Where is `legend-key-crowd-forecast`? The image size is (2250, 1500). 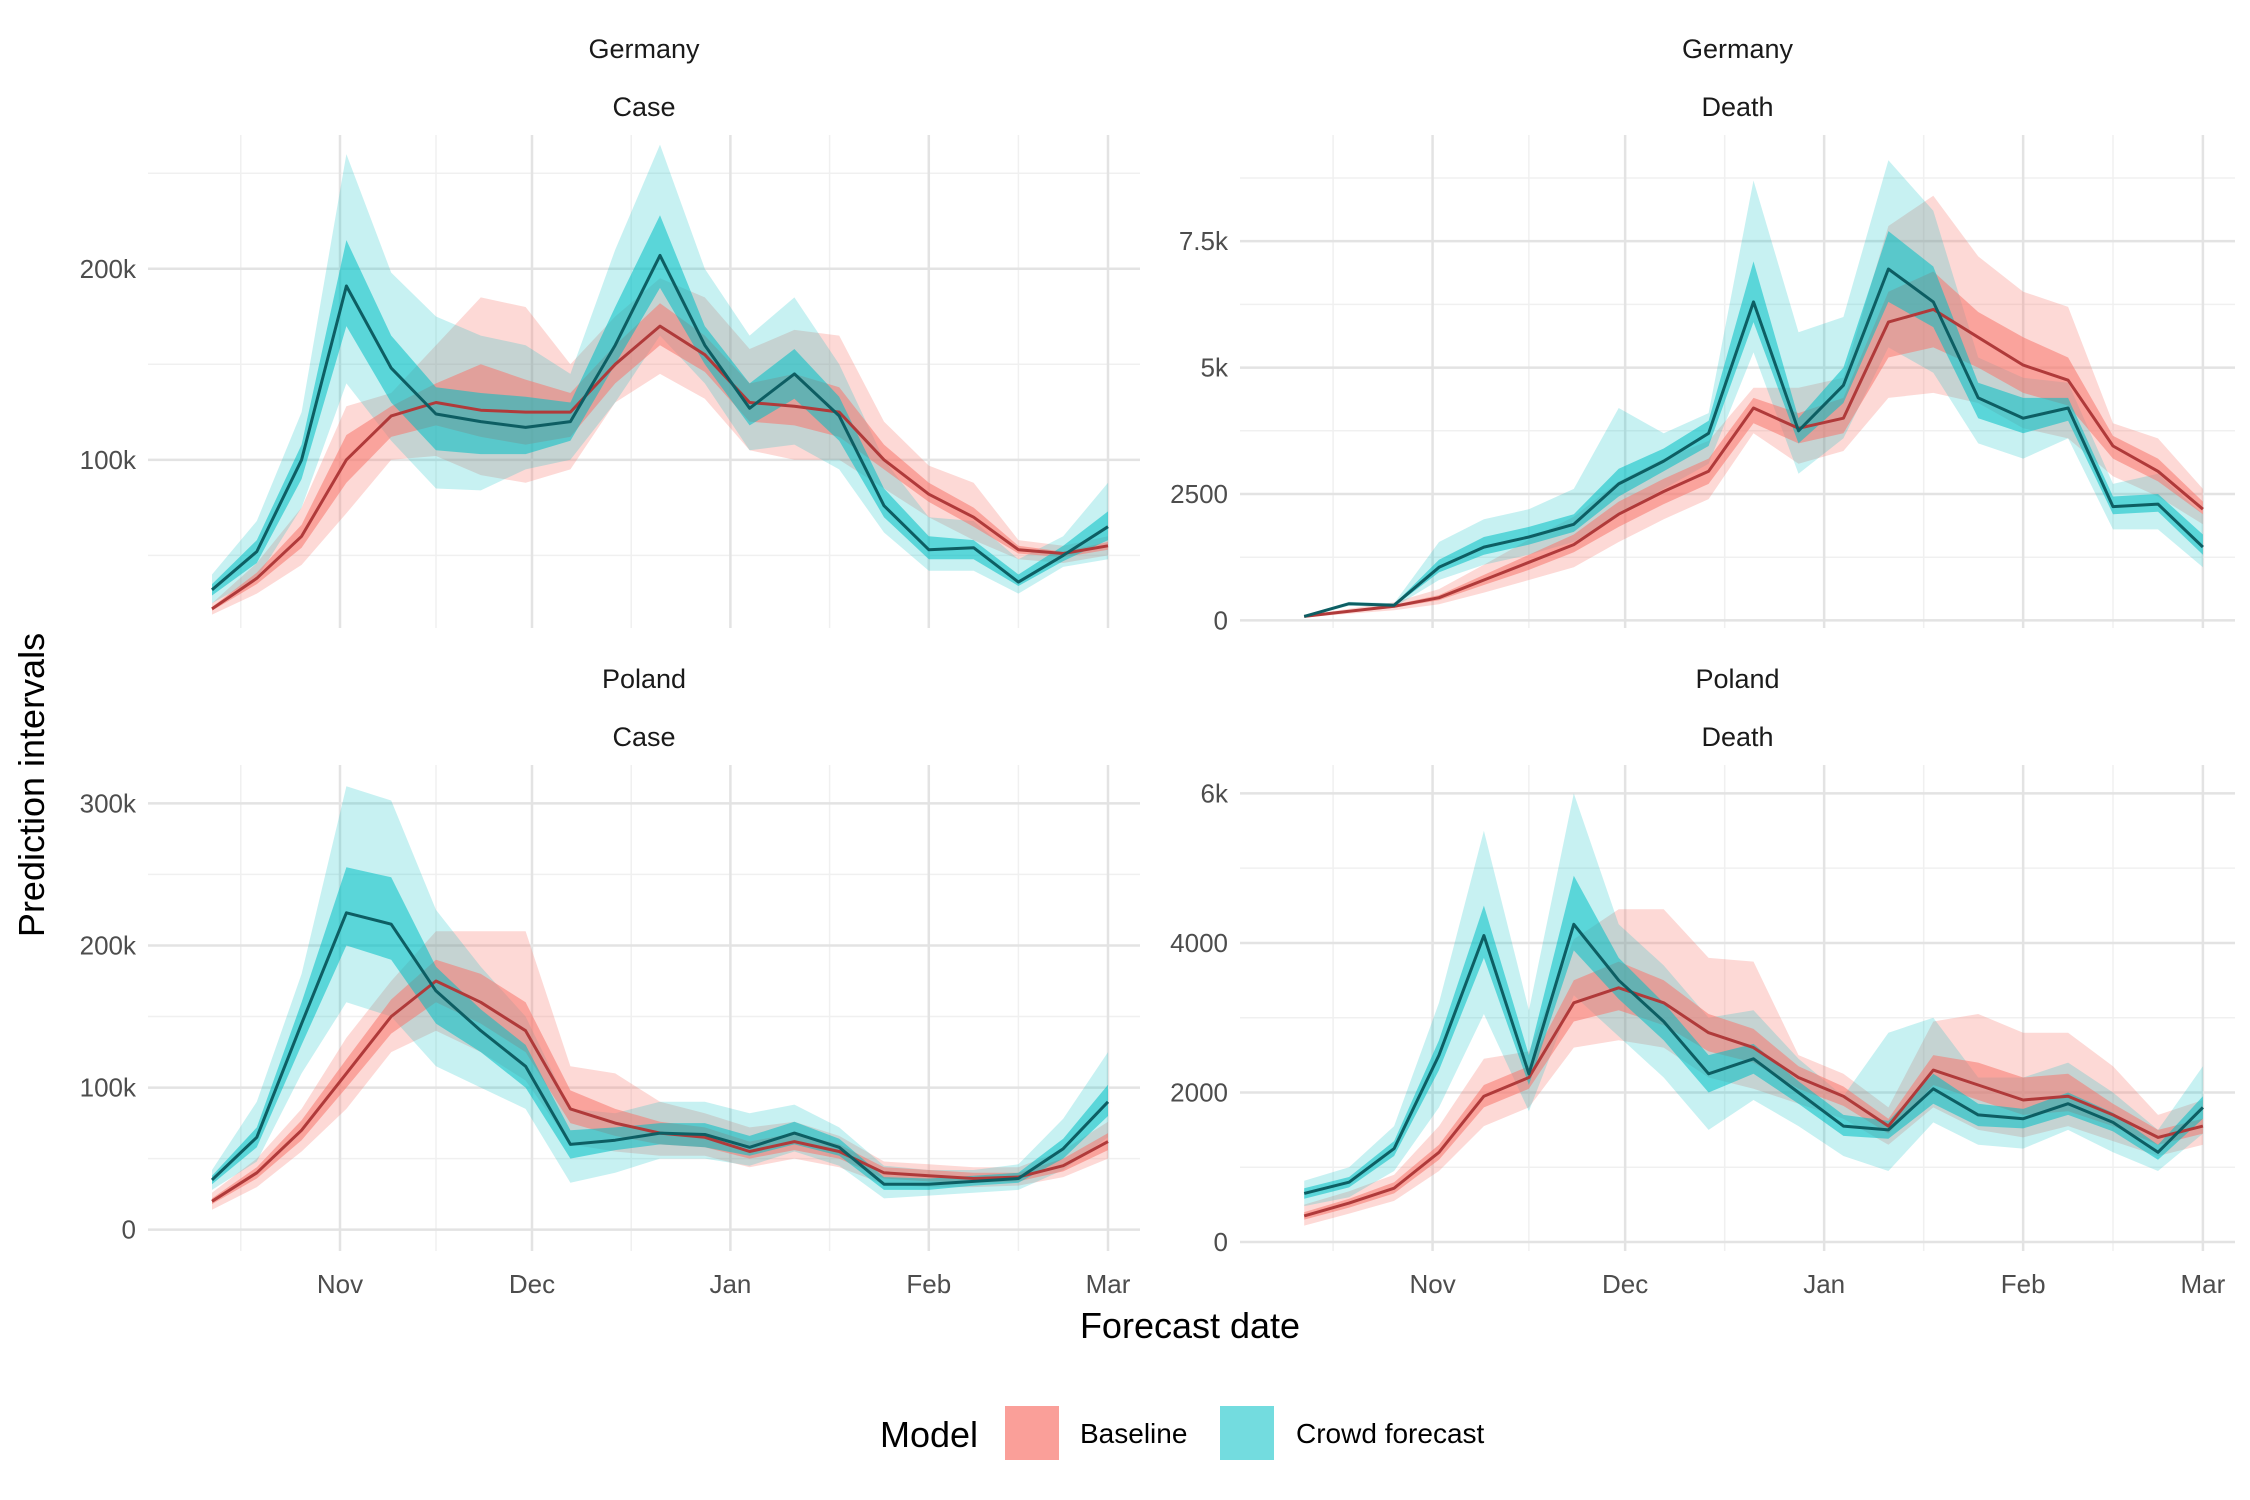
legend-key-crowd-forecast is located at coordinates (1247, 1433).